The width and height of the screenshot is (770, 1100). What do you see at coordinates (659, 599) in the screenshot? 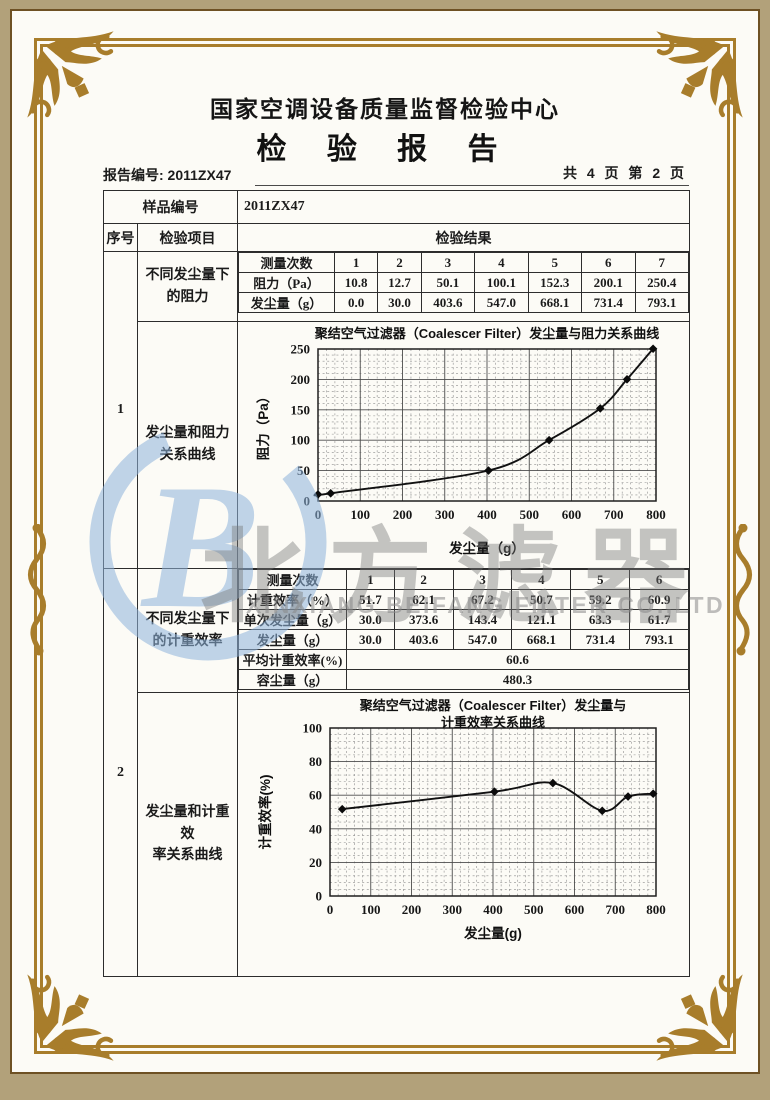
I see `value-cell: 60.9` at bounding box center [659, 599].